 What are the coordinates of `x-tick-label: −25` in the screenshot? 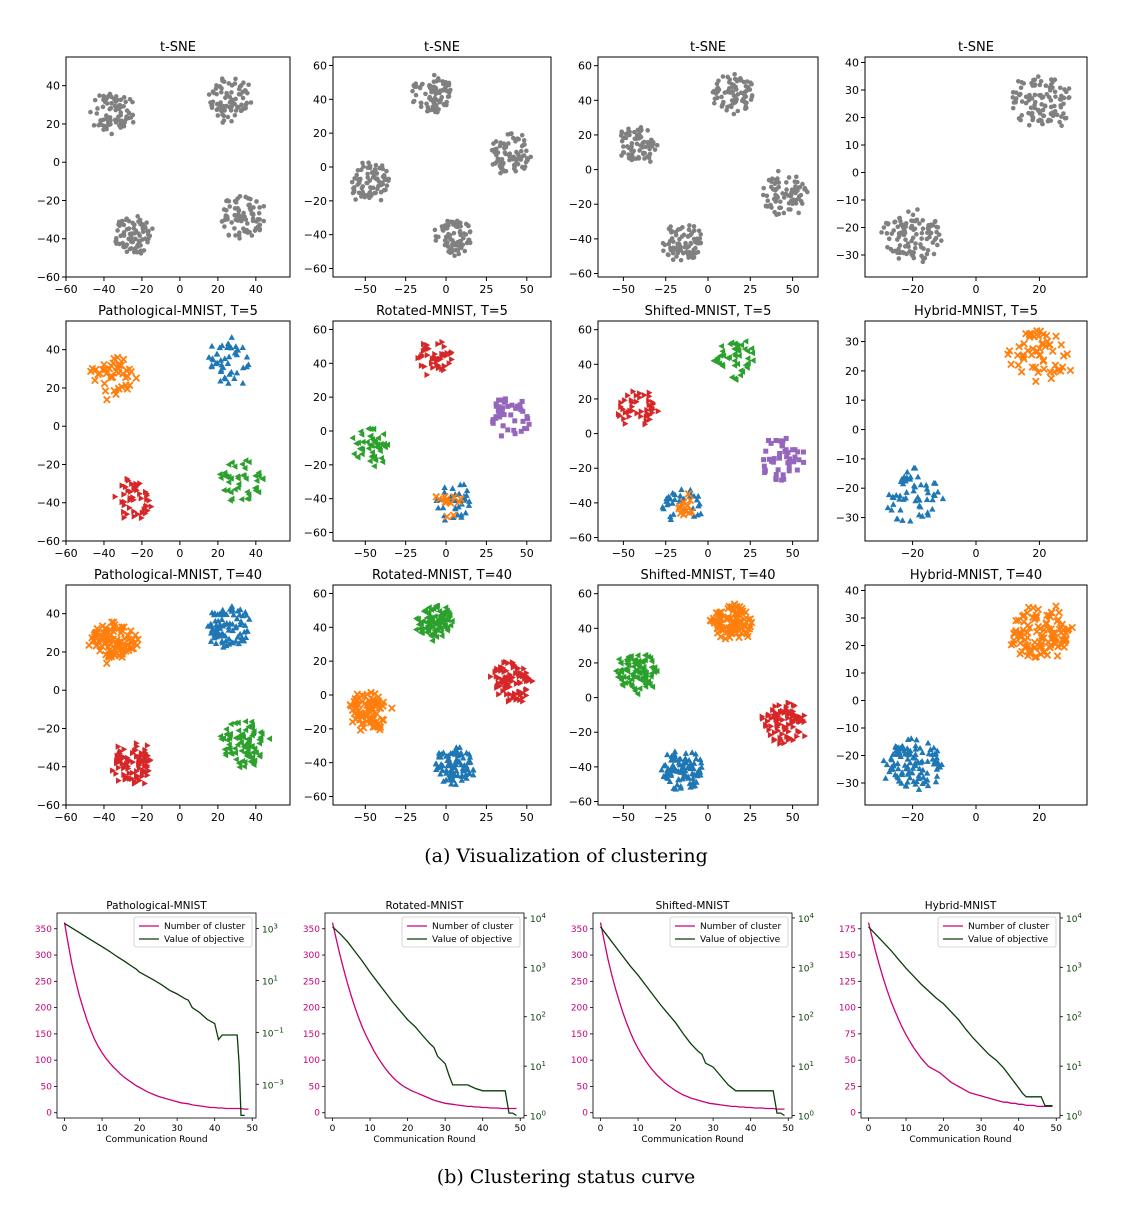 It's located at (665, 289).